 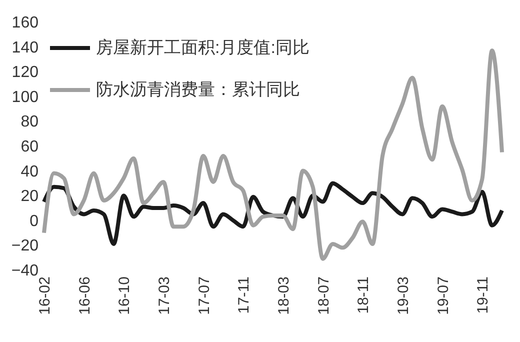 I want to click on y-tick-label: 80, so click(x=29, y=122).